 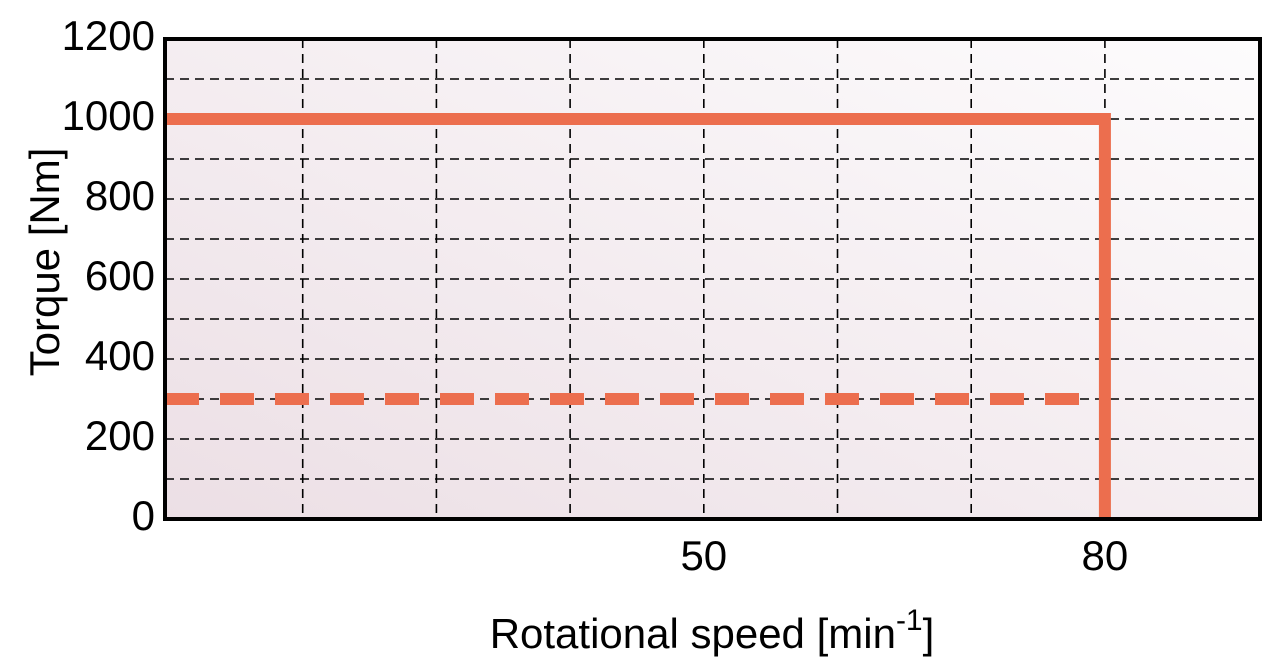 I want to click on y-tick-label: 600, so click(x=120, y=275).